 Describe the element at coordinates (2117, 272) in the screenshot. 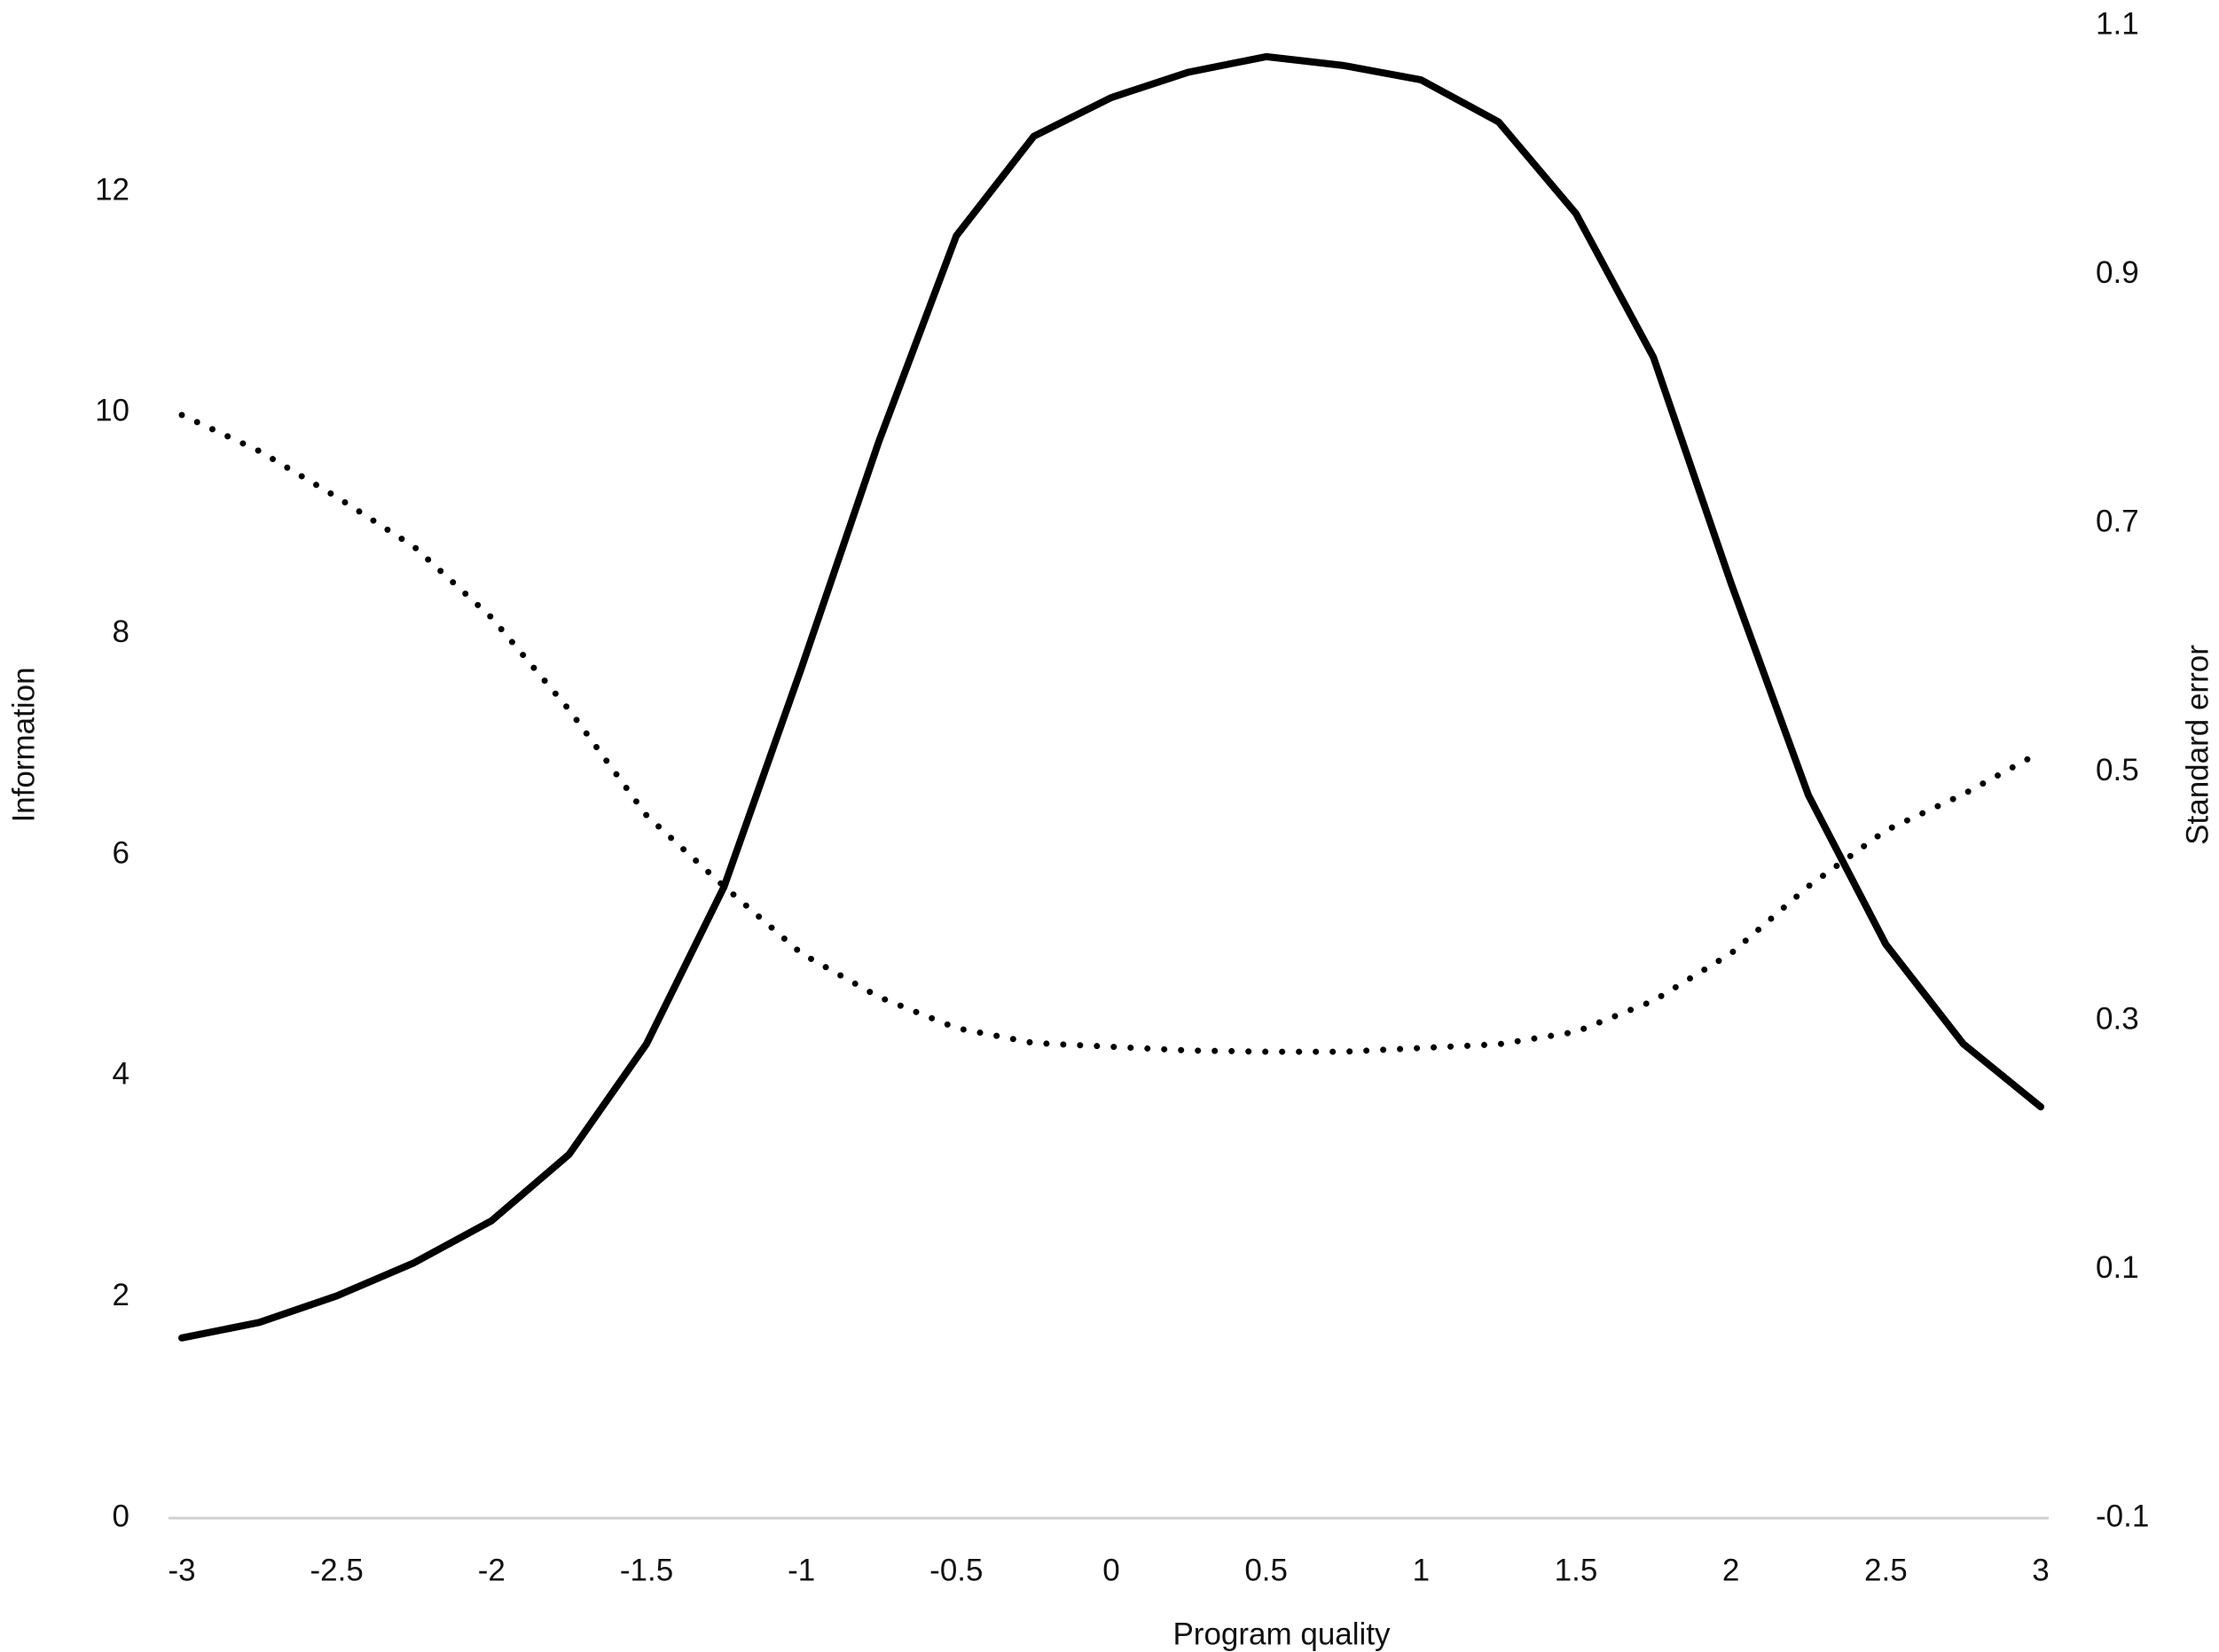

I see `y2-tick-label: 0.9` at that location.